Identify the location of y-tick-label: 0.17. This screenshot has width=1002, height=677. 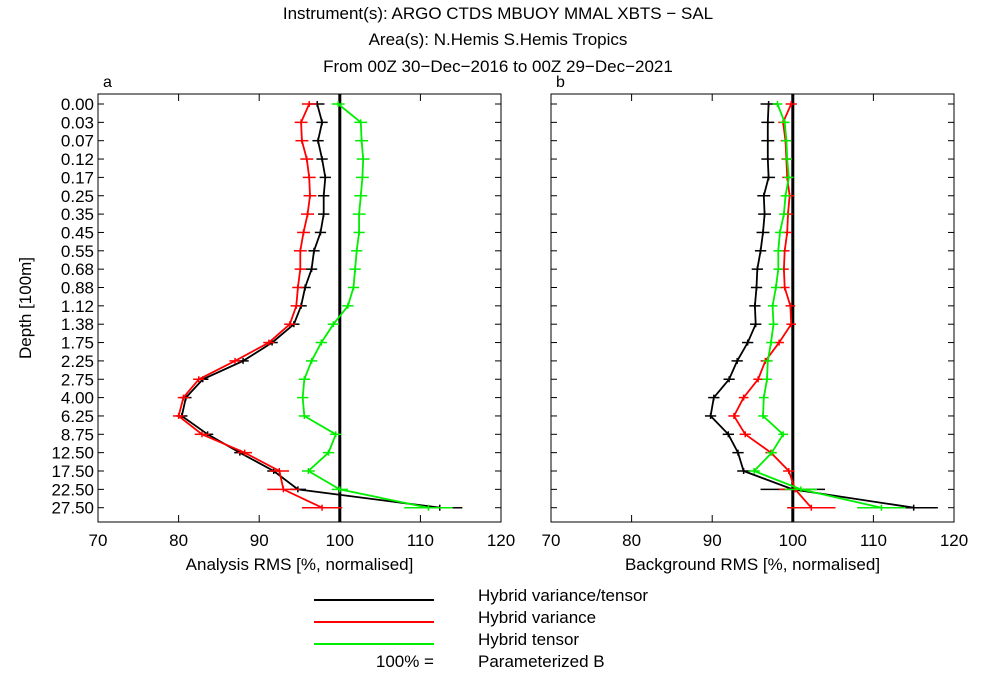
(77, 177).